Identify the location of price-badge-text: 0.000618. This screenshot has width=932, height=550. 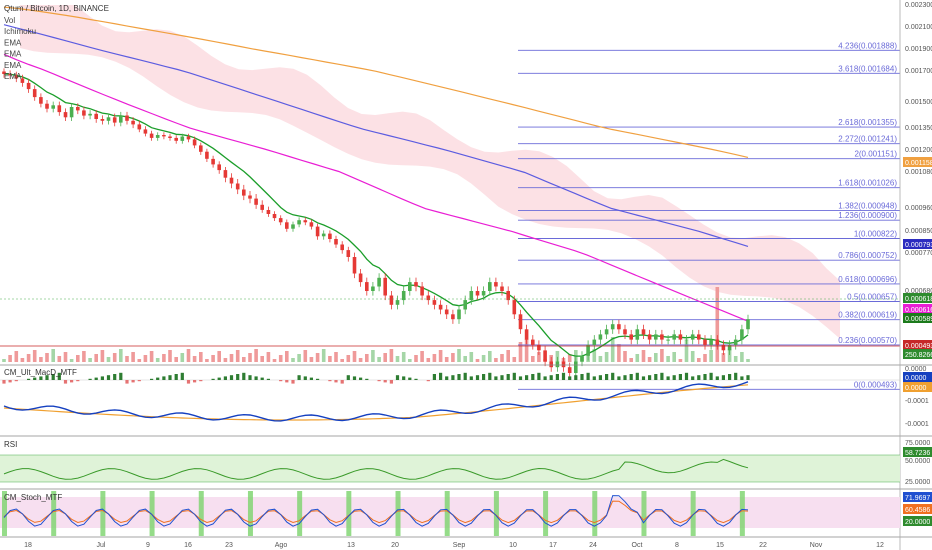
(918, 299).